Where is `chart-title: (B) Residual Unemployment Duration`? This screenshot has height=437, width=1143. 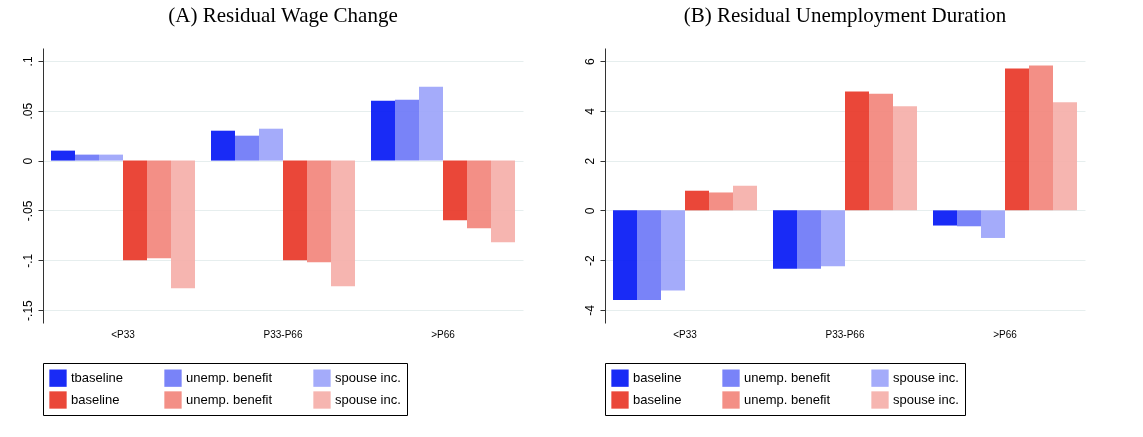
chart-title: (B) Residual Unemployment Duration is located at coordinates (845, 15).